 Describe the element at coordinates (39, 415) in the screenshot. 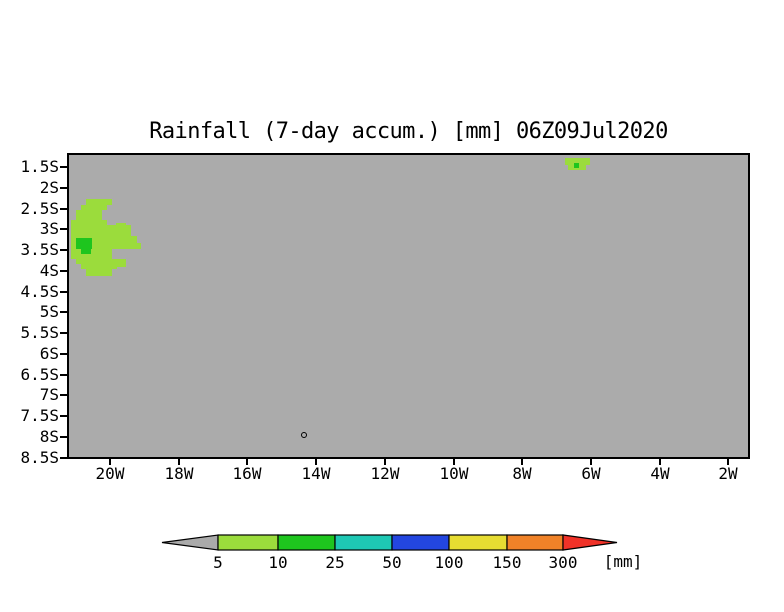

I see `lat-tick-label: 7.5S` at that location.